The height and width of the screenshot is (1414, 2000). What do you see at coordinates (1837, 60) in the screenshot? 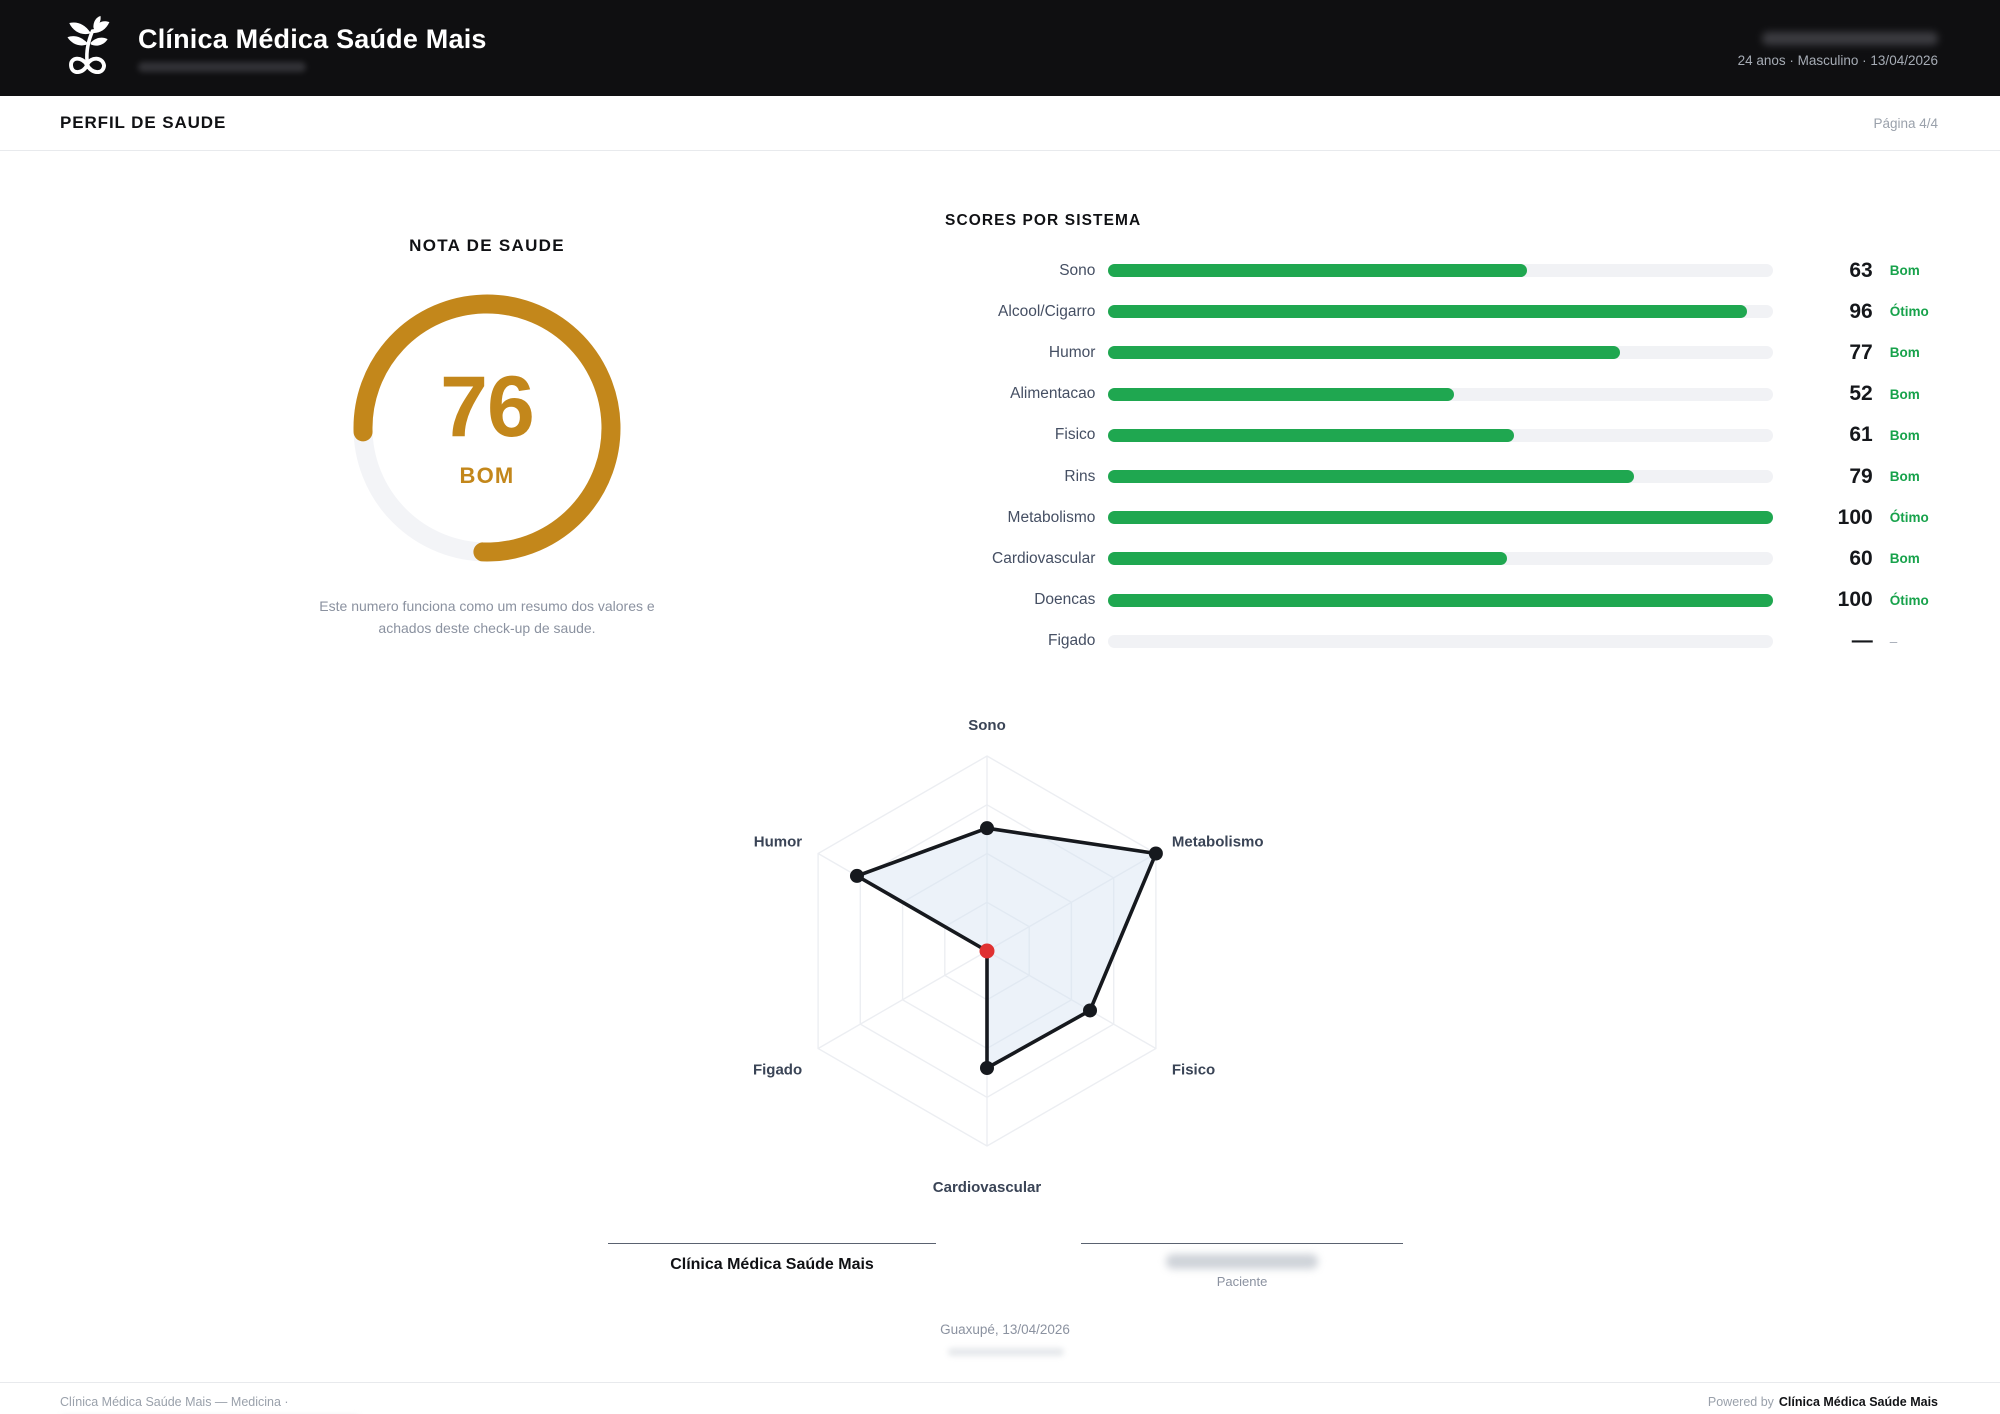
I see `patient-meta: 24 anos · Masculino · 13/04/2026` at bounding box center [1837, 60].